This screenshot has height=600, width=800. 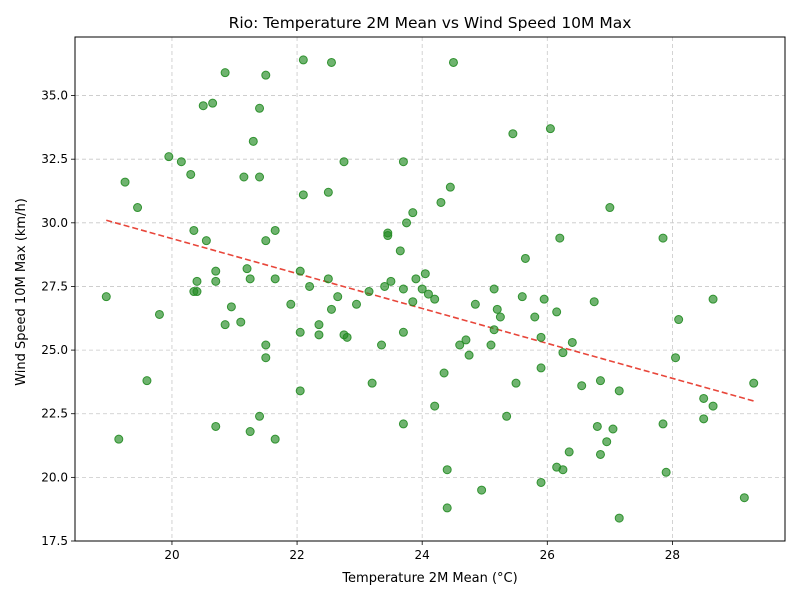 What do you see at coordinates (54, 223) in the screenshot?
I see `y-tick-label: 30.0` at bounding box center [54, 223].